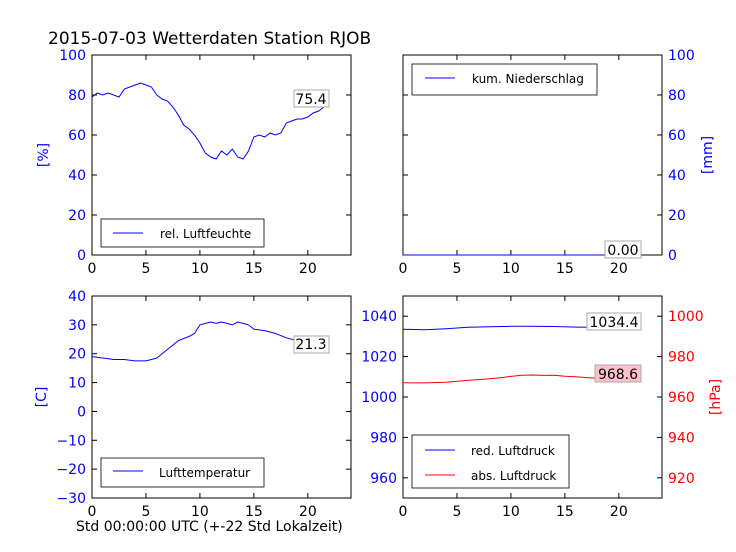  I want to click on y-right-tick-label: 960, so click(681, 398).